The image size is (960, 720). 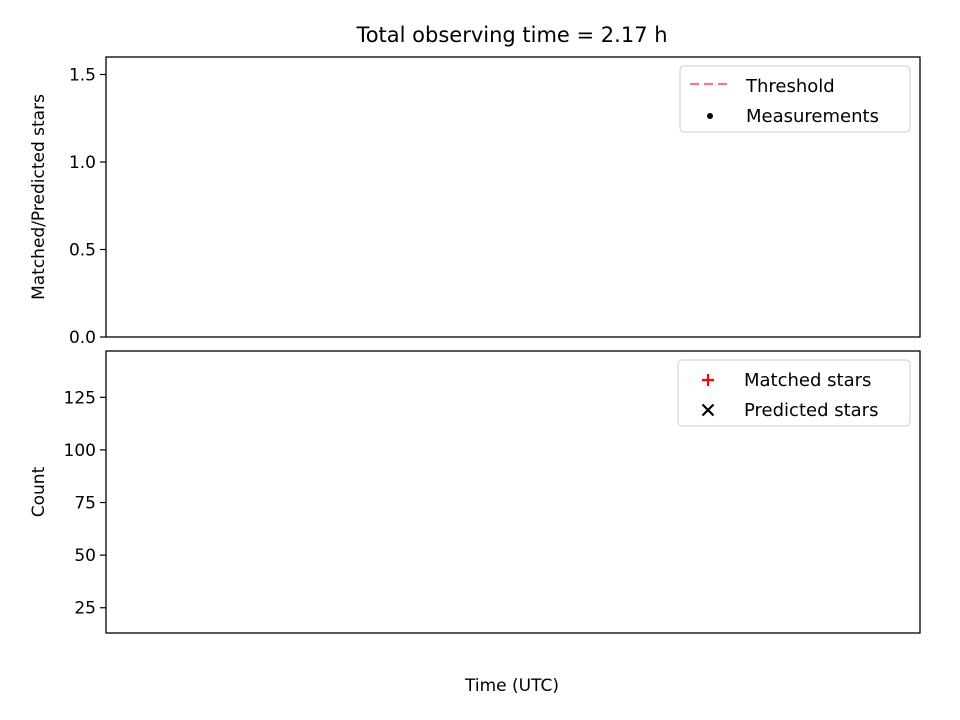 I want to click on y-tick-label: 0.0, so click(x=82, y=338).